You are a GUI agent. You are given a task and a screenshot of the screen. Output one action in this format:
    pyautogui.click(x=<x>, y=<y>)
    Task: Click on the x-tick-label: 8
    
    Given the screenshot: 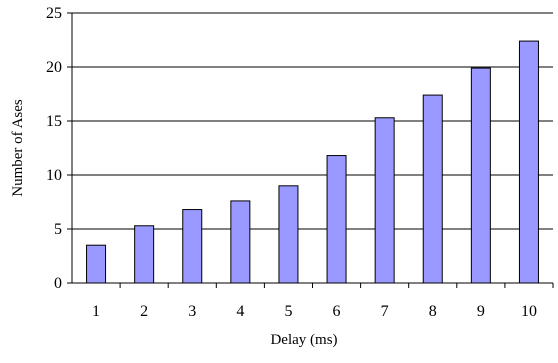 What is the action you would take?
    pyautogui.click(x=433, y=311)
    